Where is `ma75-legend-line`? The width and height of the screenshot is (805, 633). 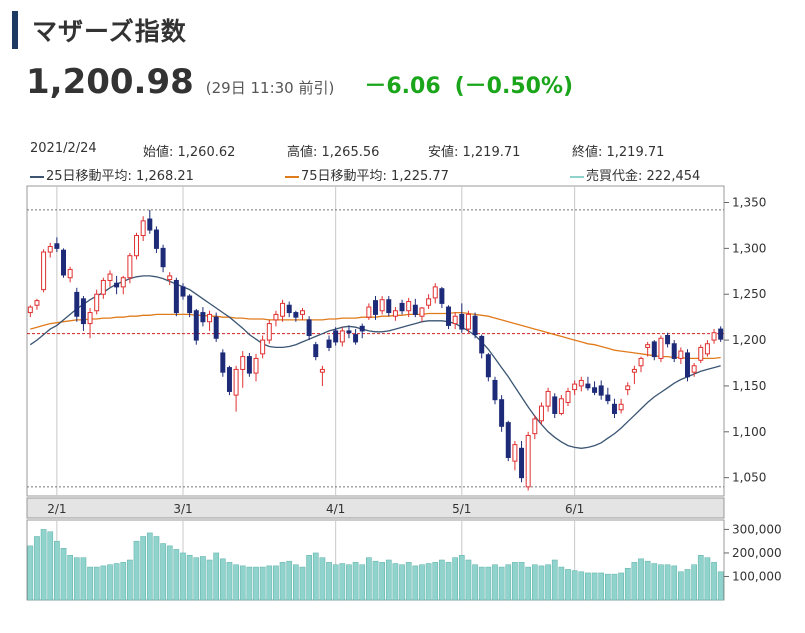
ma75-legend-line is located at coordinates (292, 176).